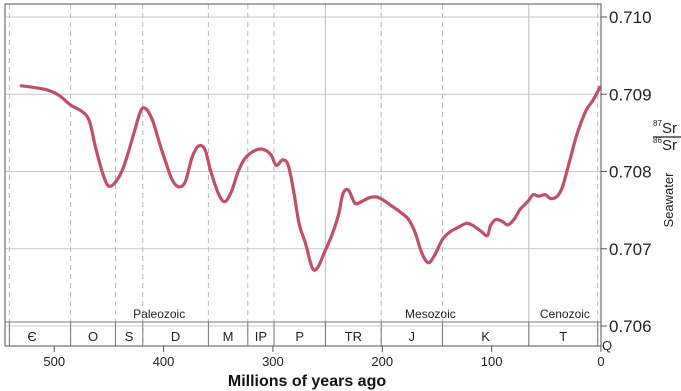 Image resolution: width=681 pixels, height=391 pixels. What do you see at coordinates (668, 200) in the screenshot?
I see `y-axis-label-seawater: Seawater` at bounding box center [668, 200].